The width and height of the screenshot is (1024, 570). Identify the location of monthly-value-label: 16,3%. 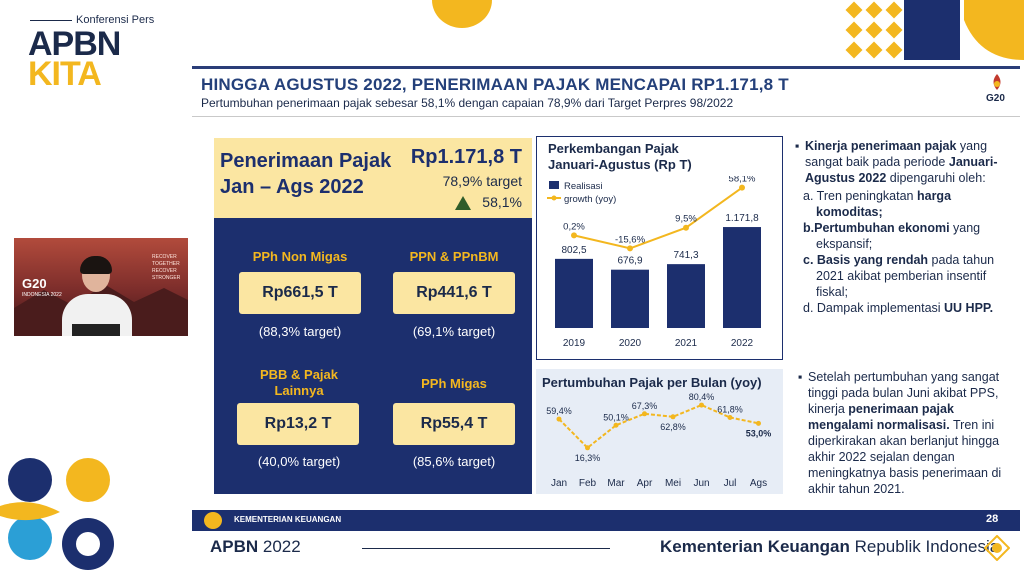
(588, 458).